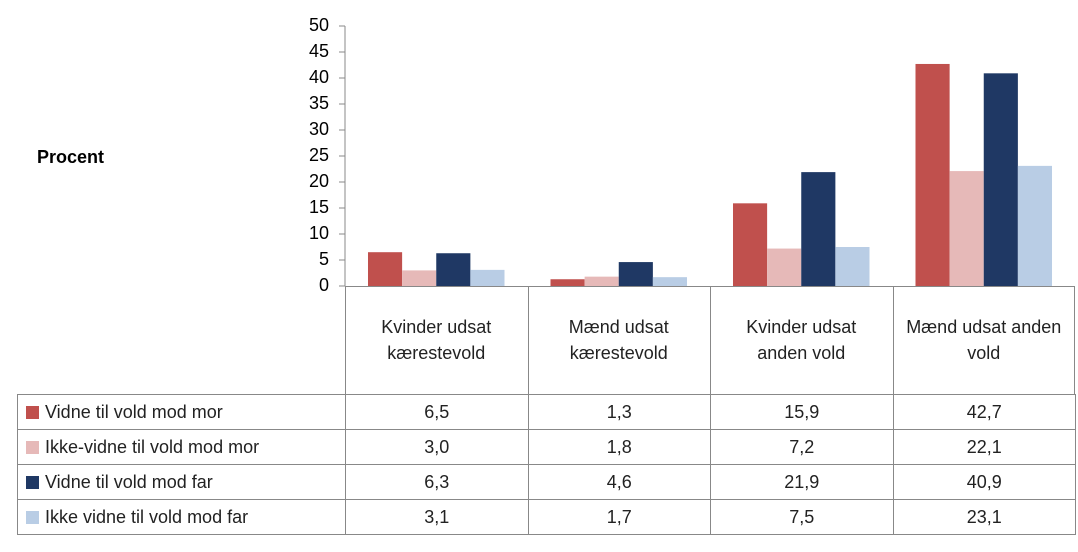  I want to click on table-value: 1,7, so click(619, 517).